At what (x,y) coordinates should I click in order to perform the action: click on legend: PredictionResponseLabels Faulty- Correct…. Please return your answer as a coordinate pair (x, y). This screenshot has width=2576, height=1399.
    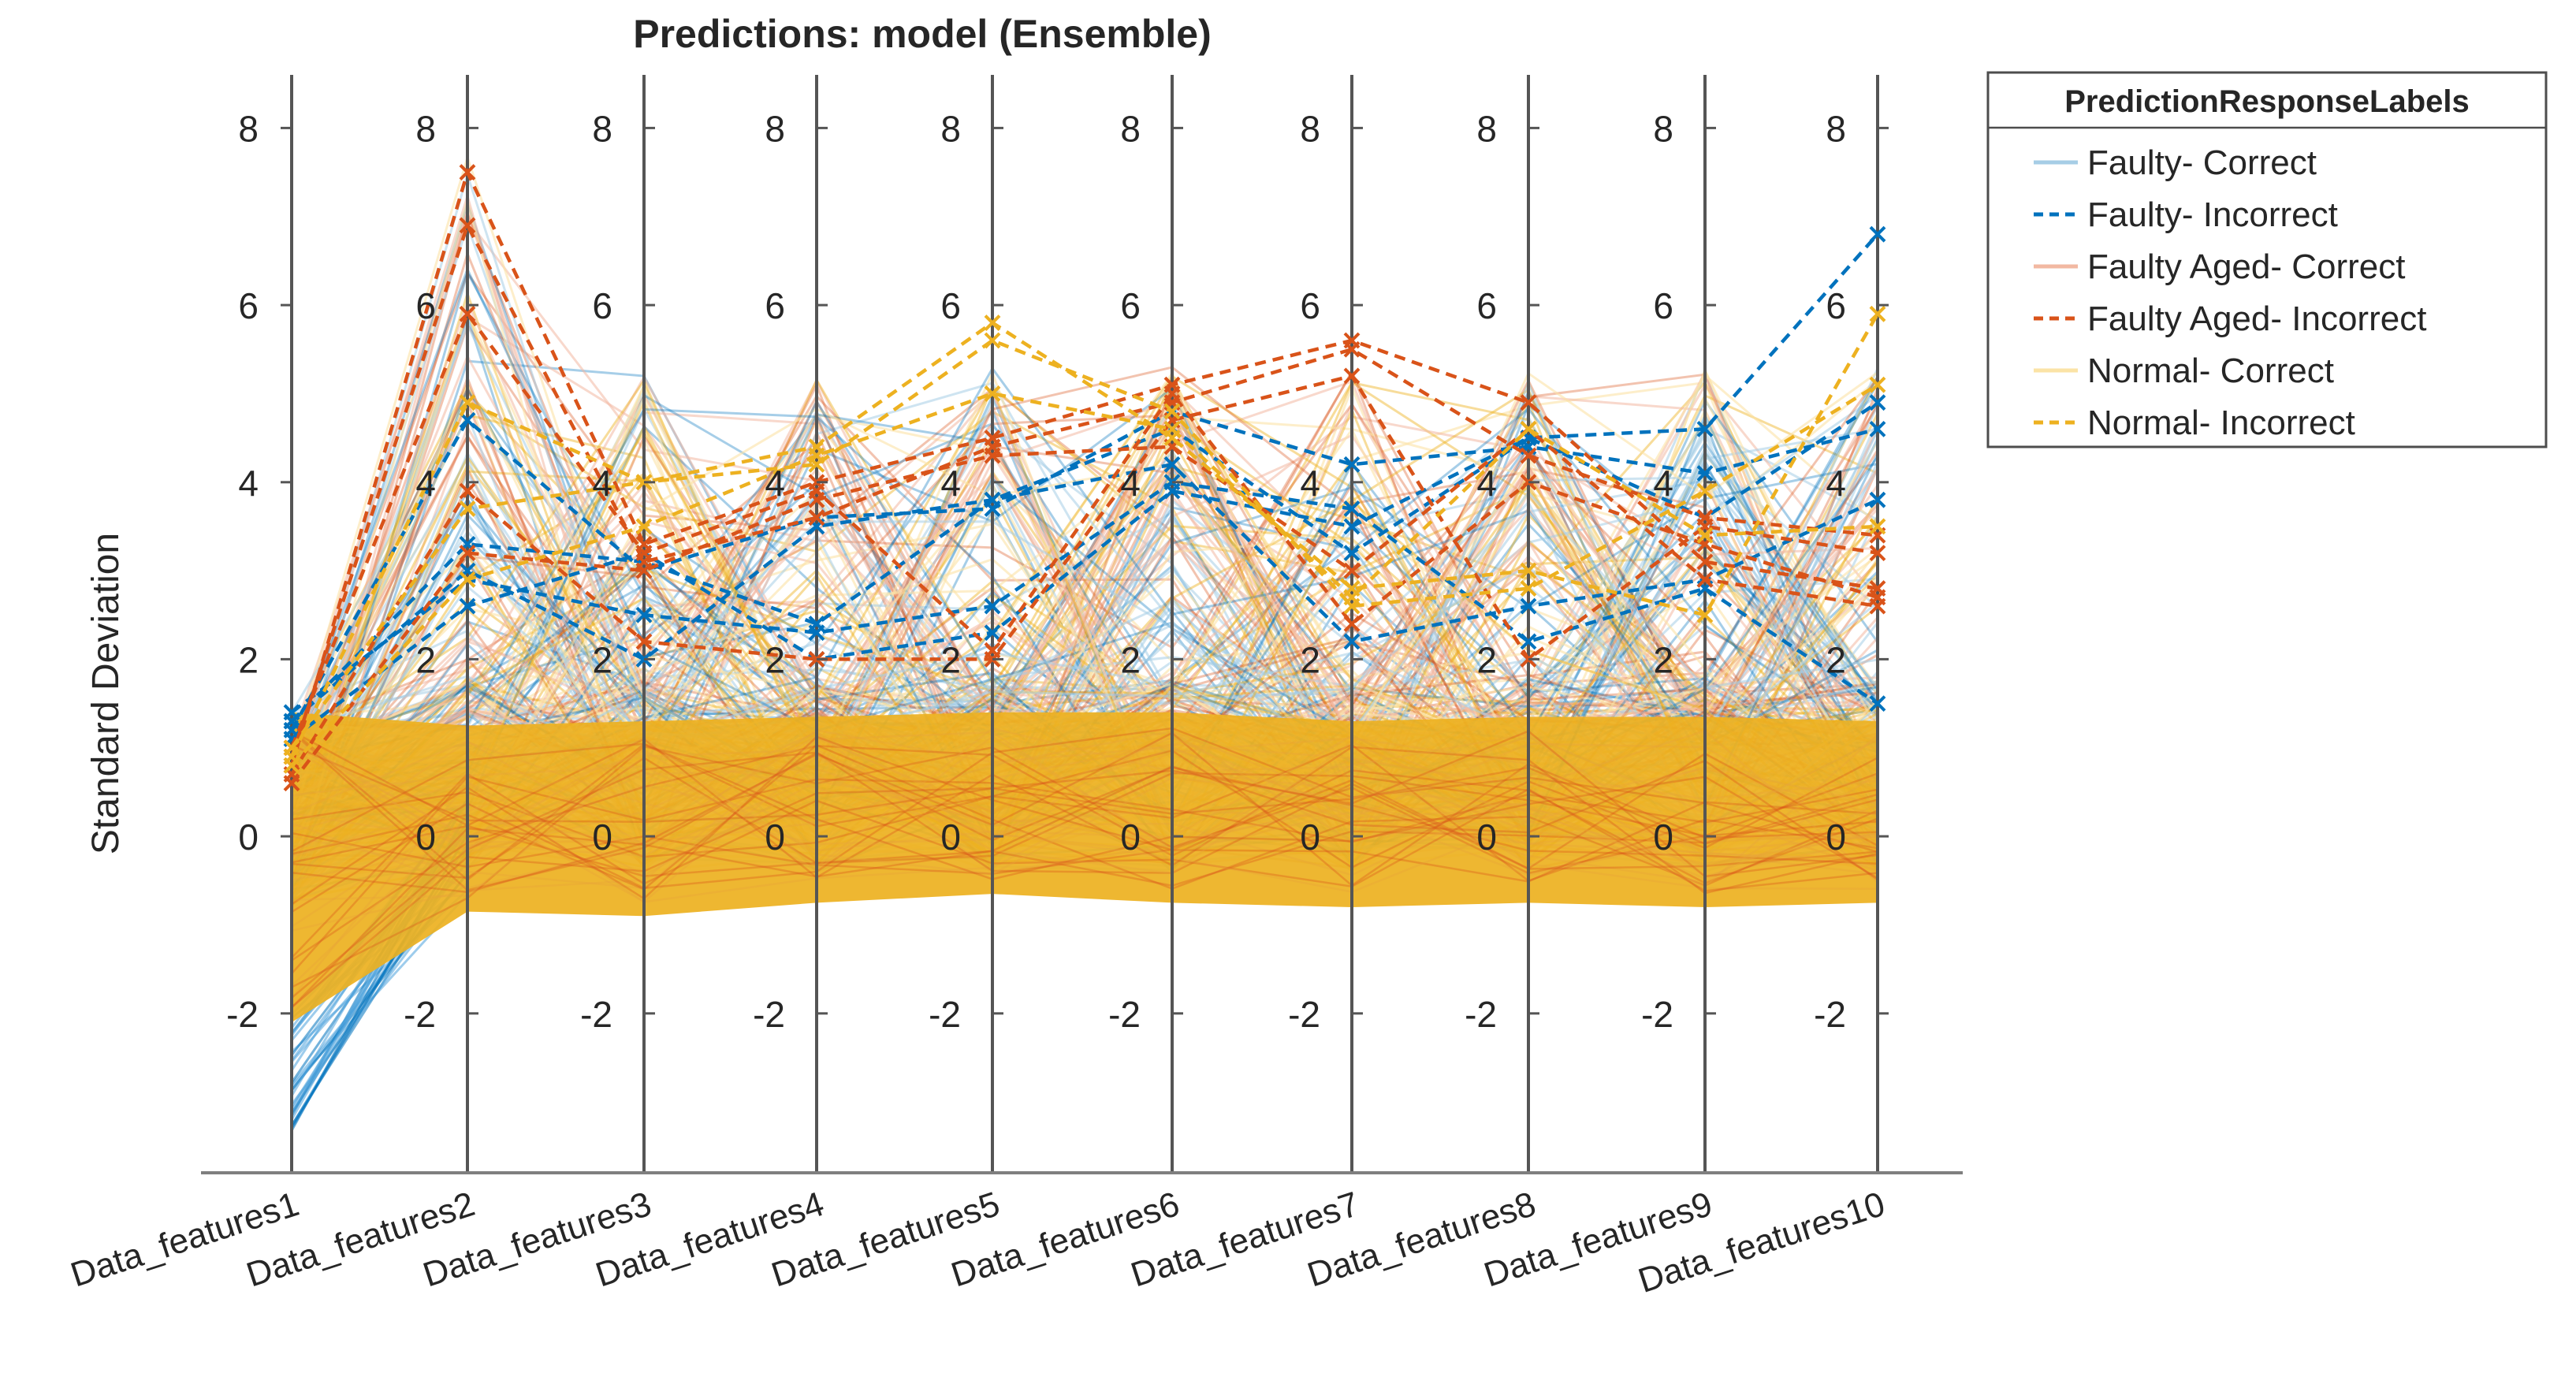
    Looking at the image, I should click on (2267, 259).